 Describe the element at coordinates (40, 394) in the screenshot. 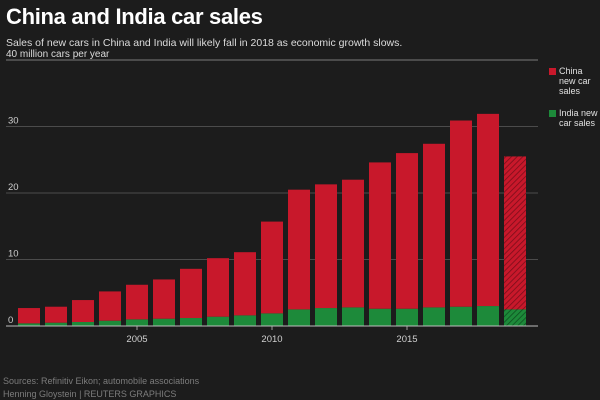

I see `footer-author: Henning Gloystein` at that location.